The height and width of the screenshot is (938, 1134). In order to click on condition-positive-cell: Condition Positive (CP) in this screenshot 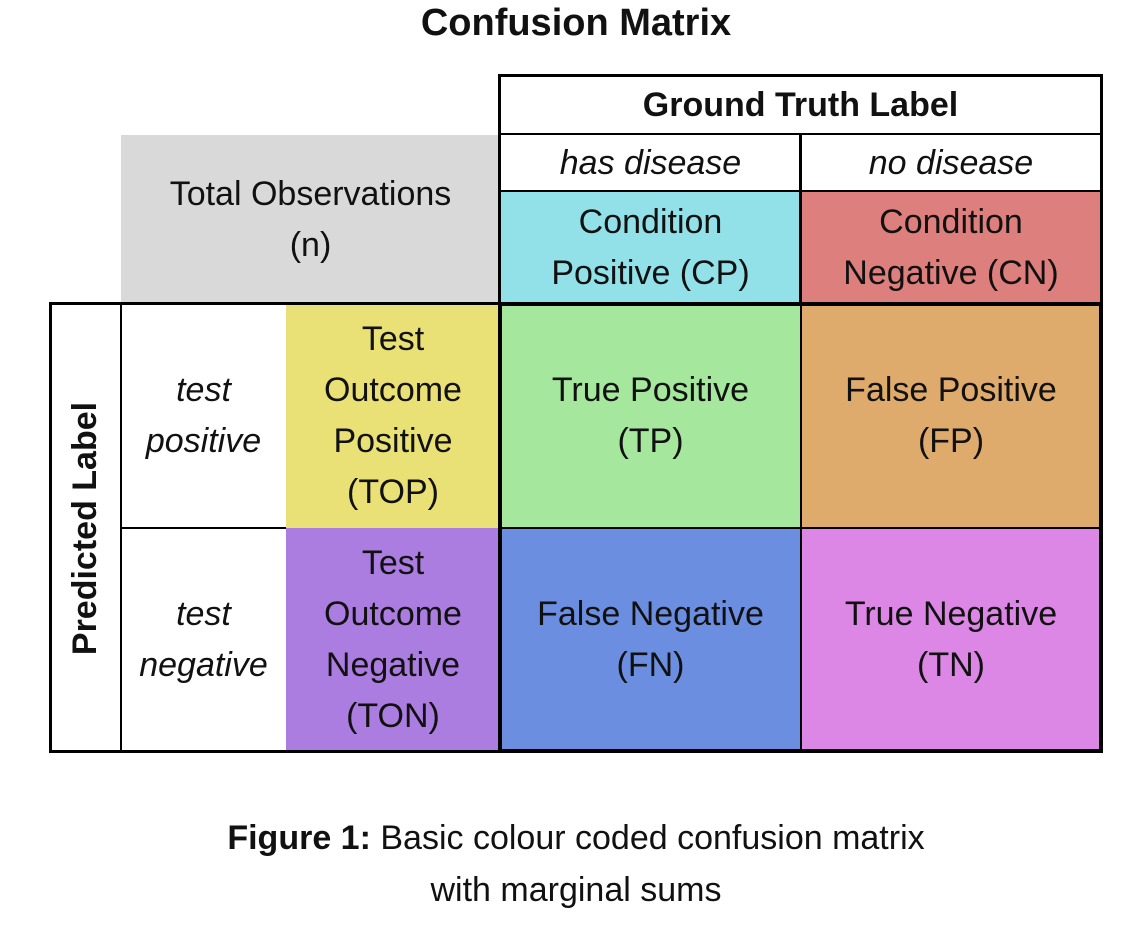, I will do `click(650, 247)`.